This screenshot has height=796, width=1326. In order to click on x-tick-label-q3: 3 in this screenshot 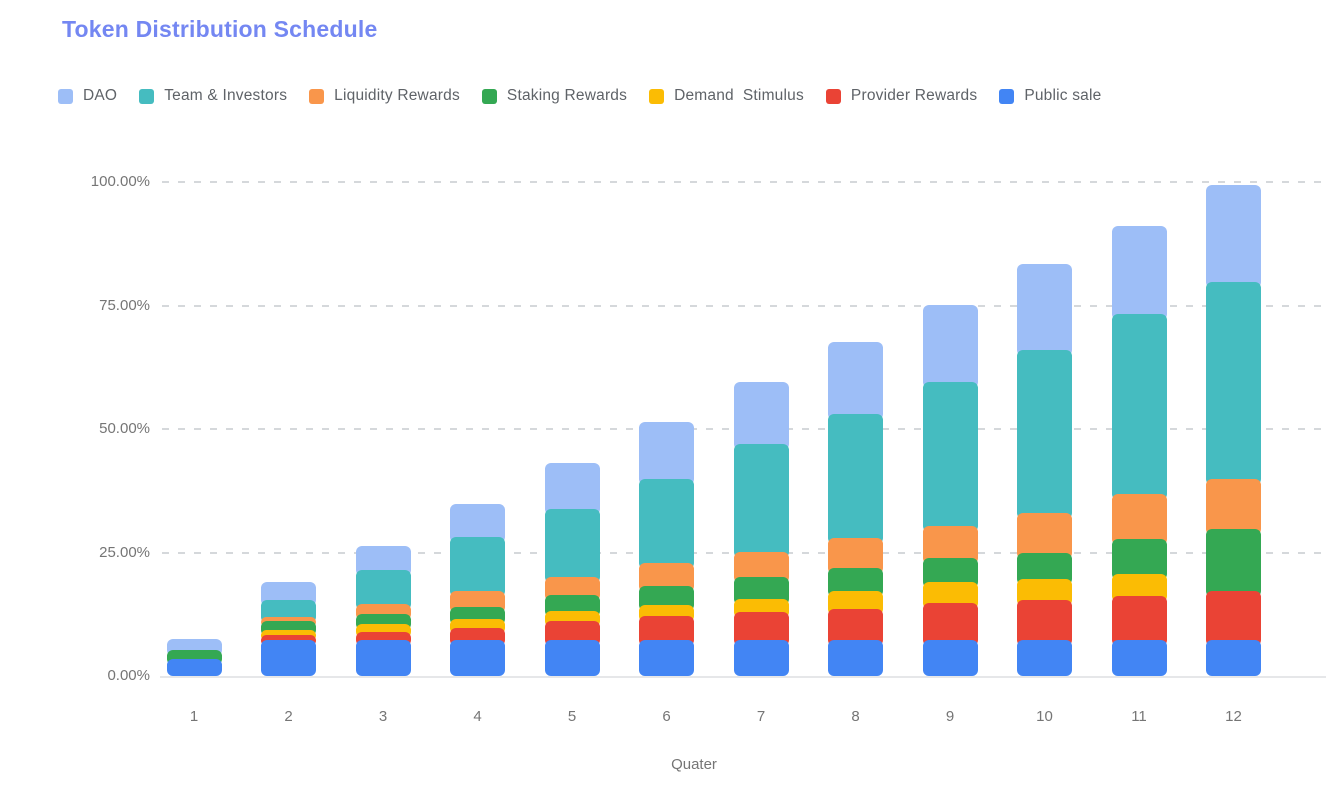, I will do `click(383, 716)`.